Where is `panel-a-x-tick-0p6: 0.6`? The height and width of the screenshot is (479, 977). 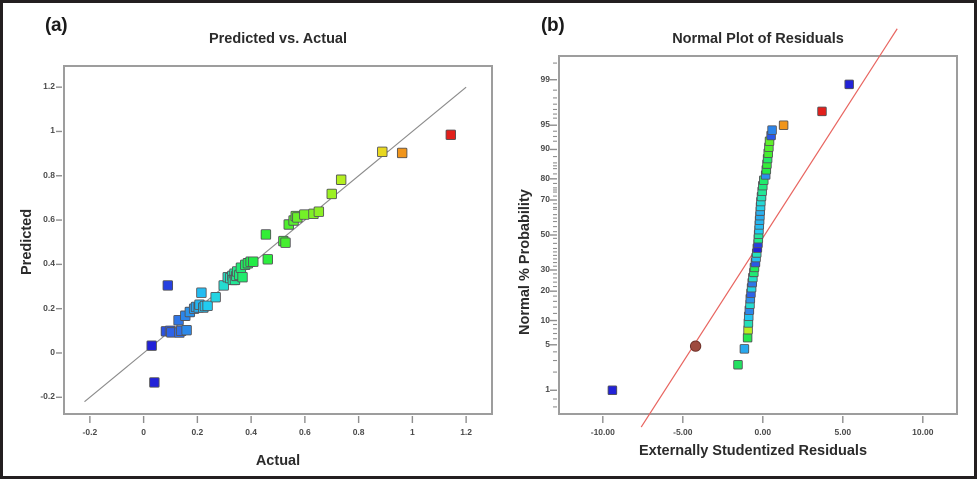
panel-a-x-tick-0p6: 0.6 is located at coordinates (304, 432).